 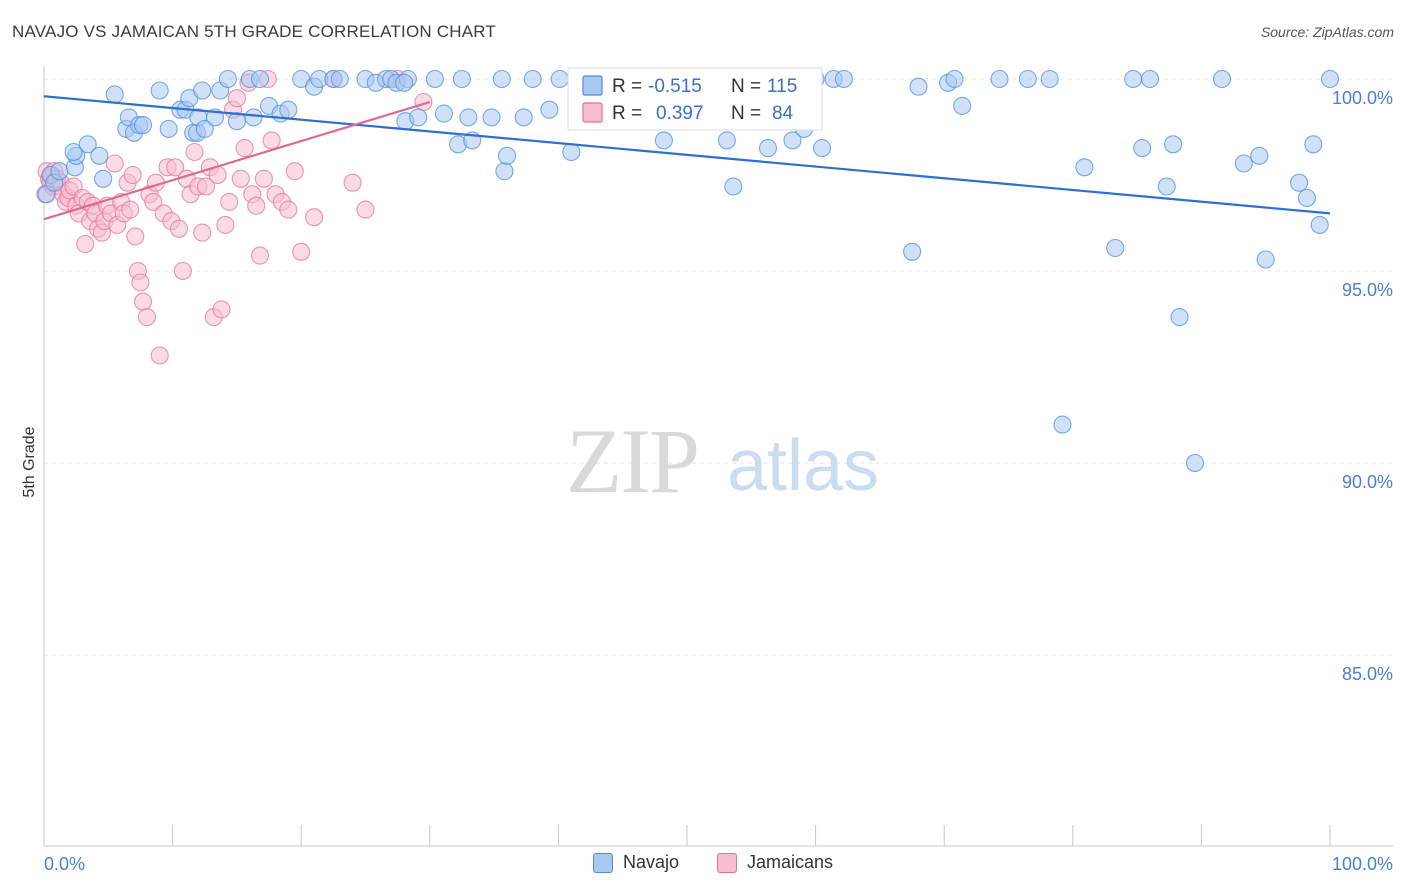 I want to click on watermark-atlas: atlas, so click(x=803, y=466).